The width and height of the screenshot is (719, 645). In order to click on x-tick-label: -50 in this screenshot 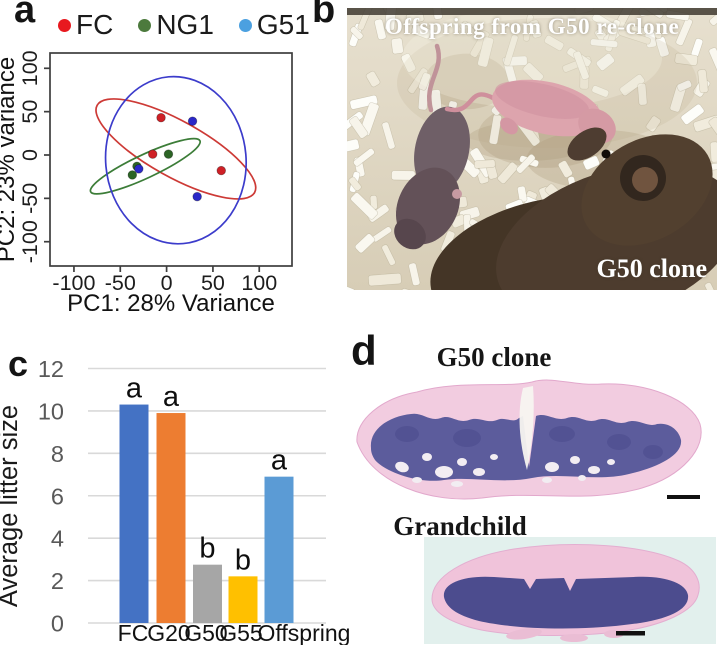, I will do `click(120, 283)`.